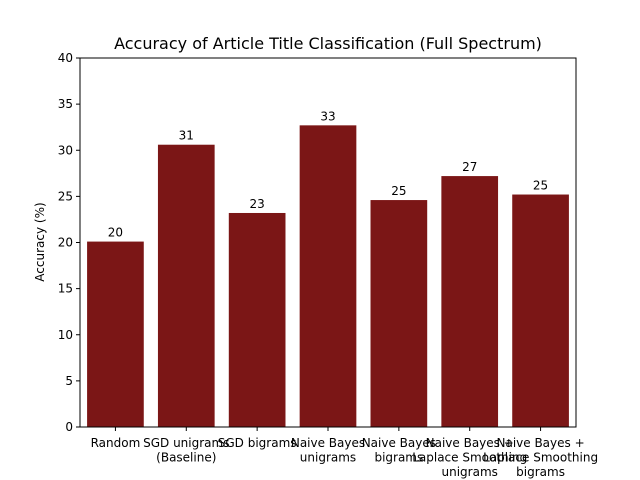 The image size is (640, 480). Describe the element at coordinates (65, 335) in the screenshot. I see `y-tick-label: 10` at that location.